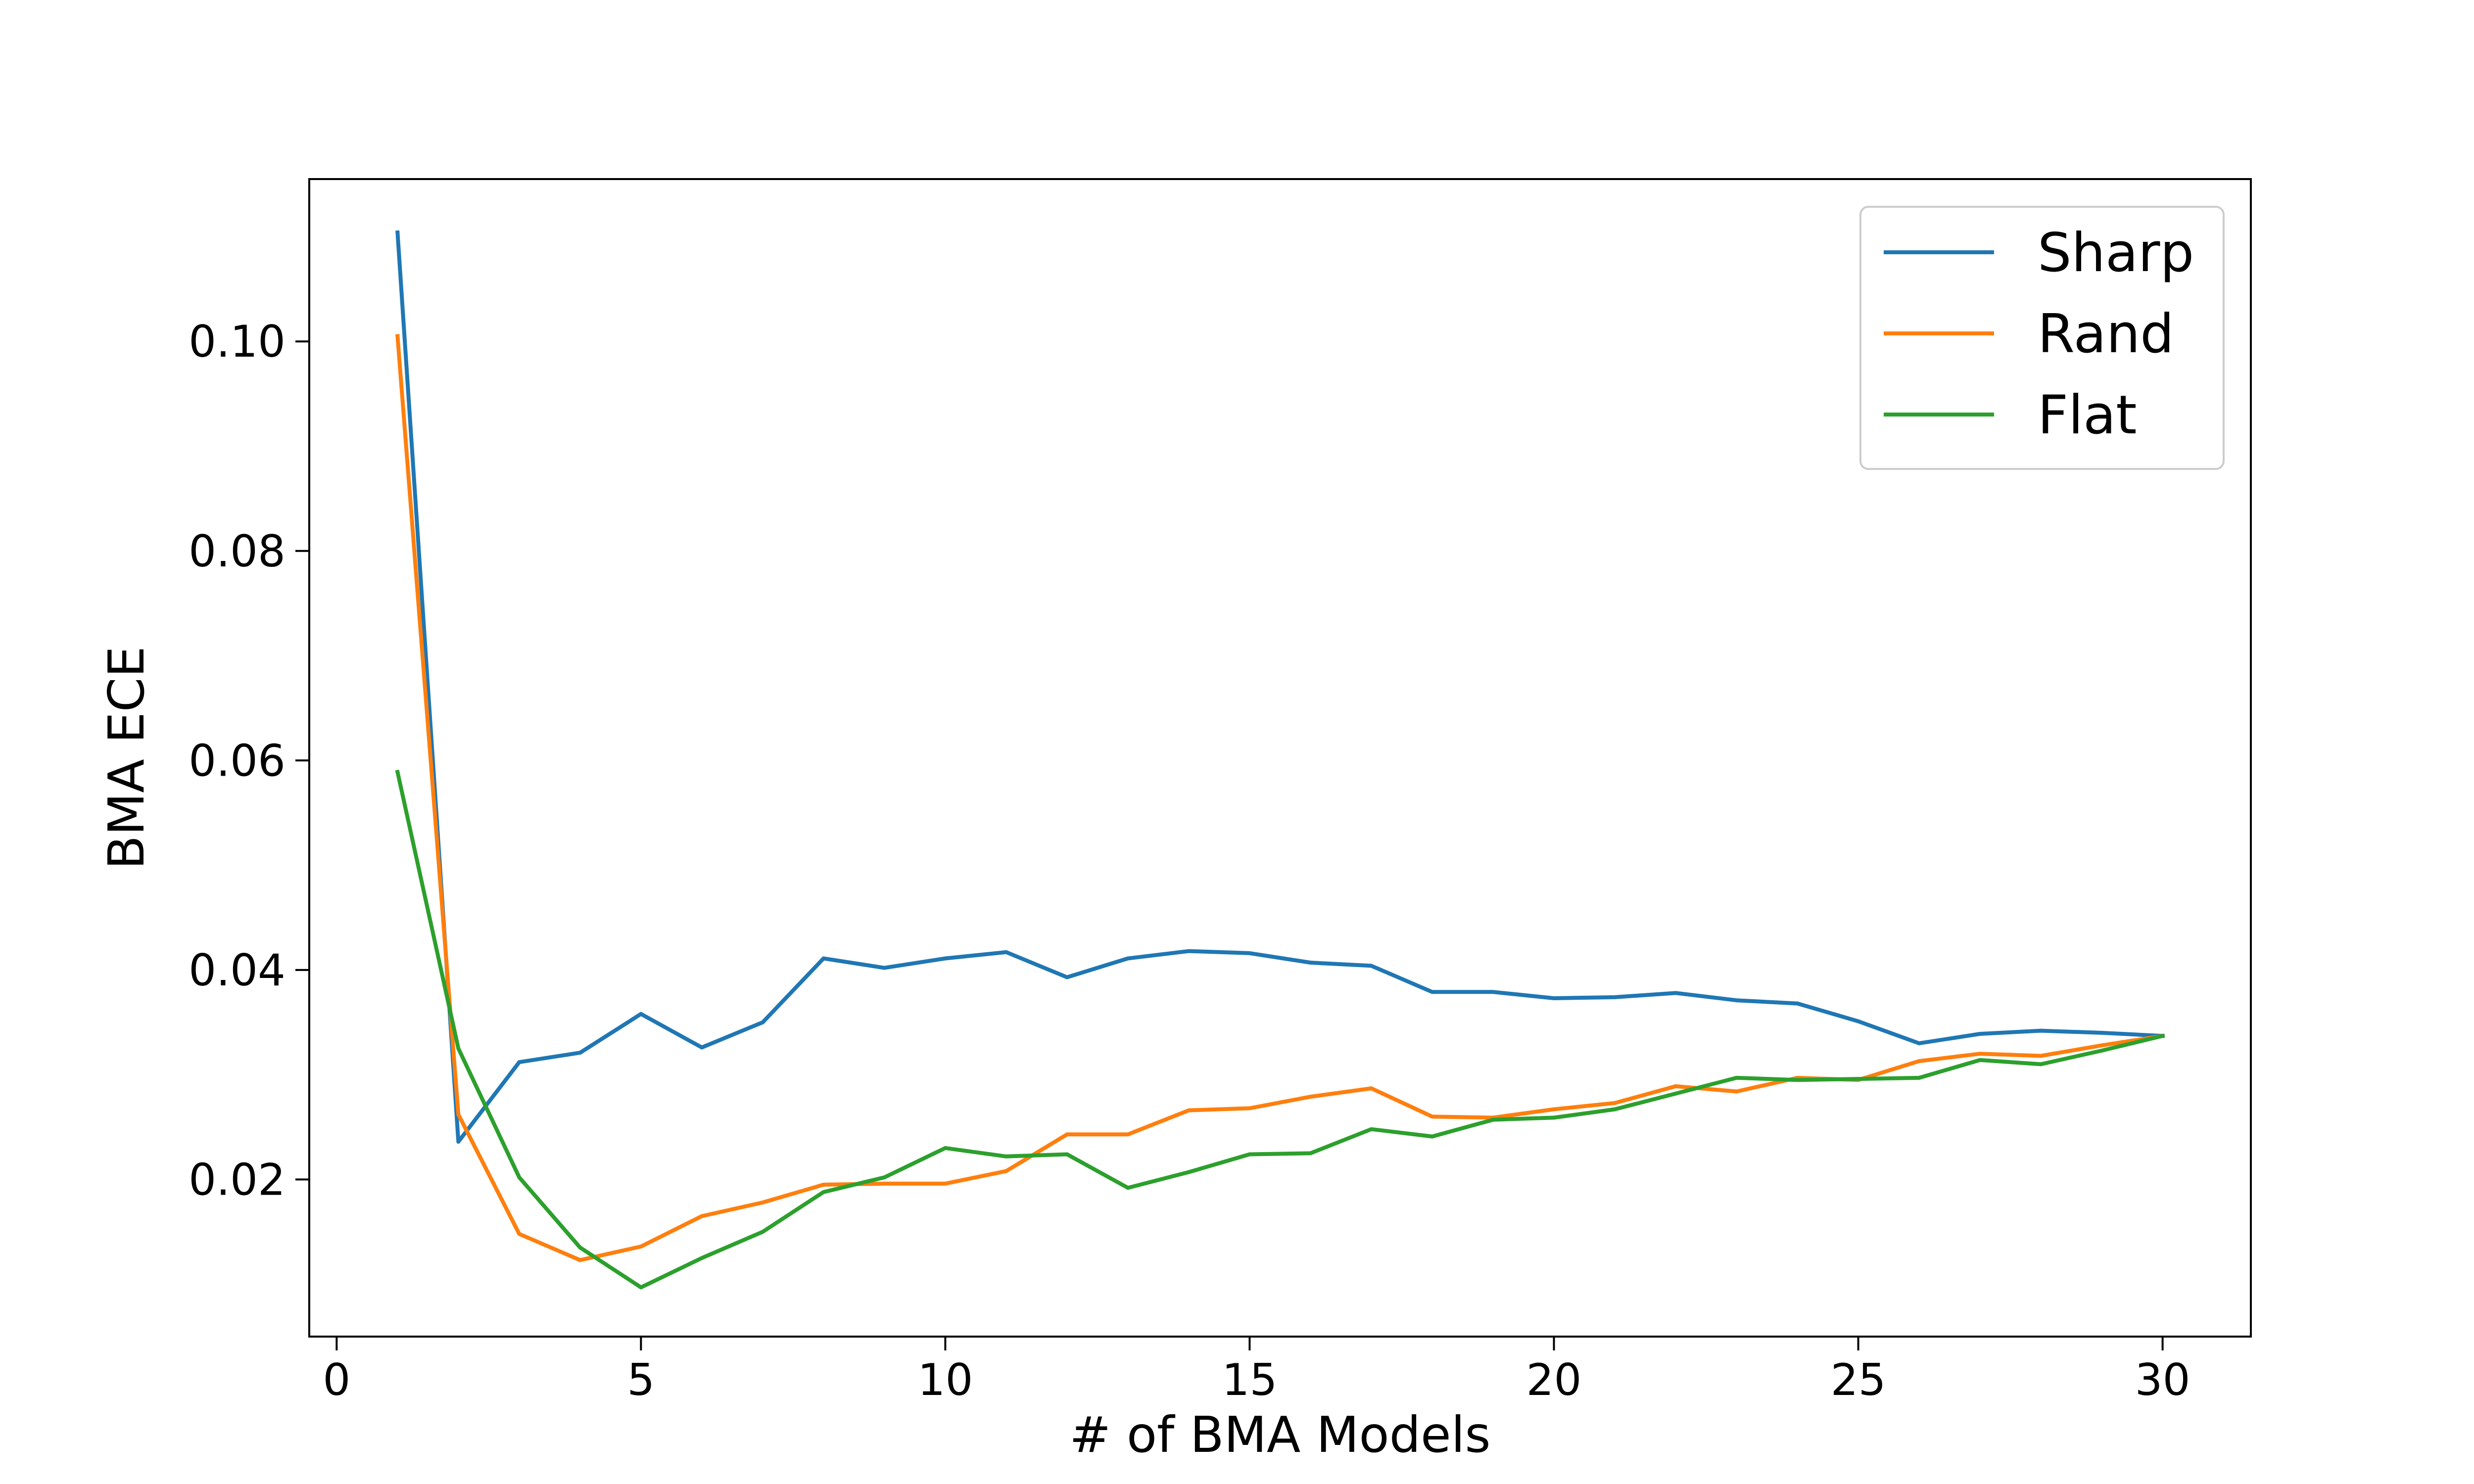 The width and height of the screenshot is (2474, 1484). I want to click on x-tick-label: 5, so click(641, 1379).